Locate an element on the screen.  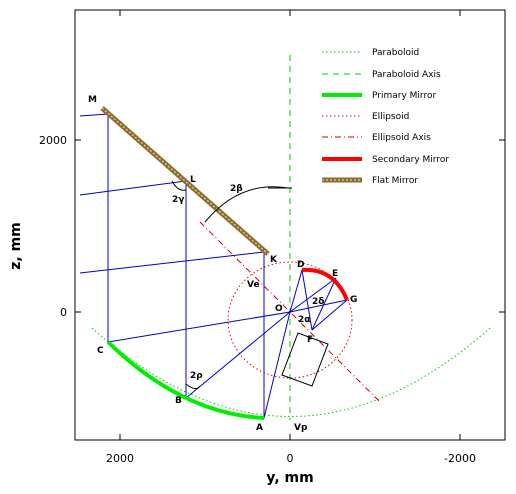
legend-label-primary-mirror: Primary Mirror is located at coordinates (404, 96).